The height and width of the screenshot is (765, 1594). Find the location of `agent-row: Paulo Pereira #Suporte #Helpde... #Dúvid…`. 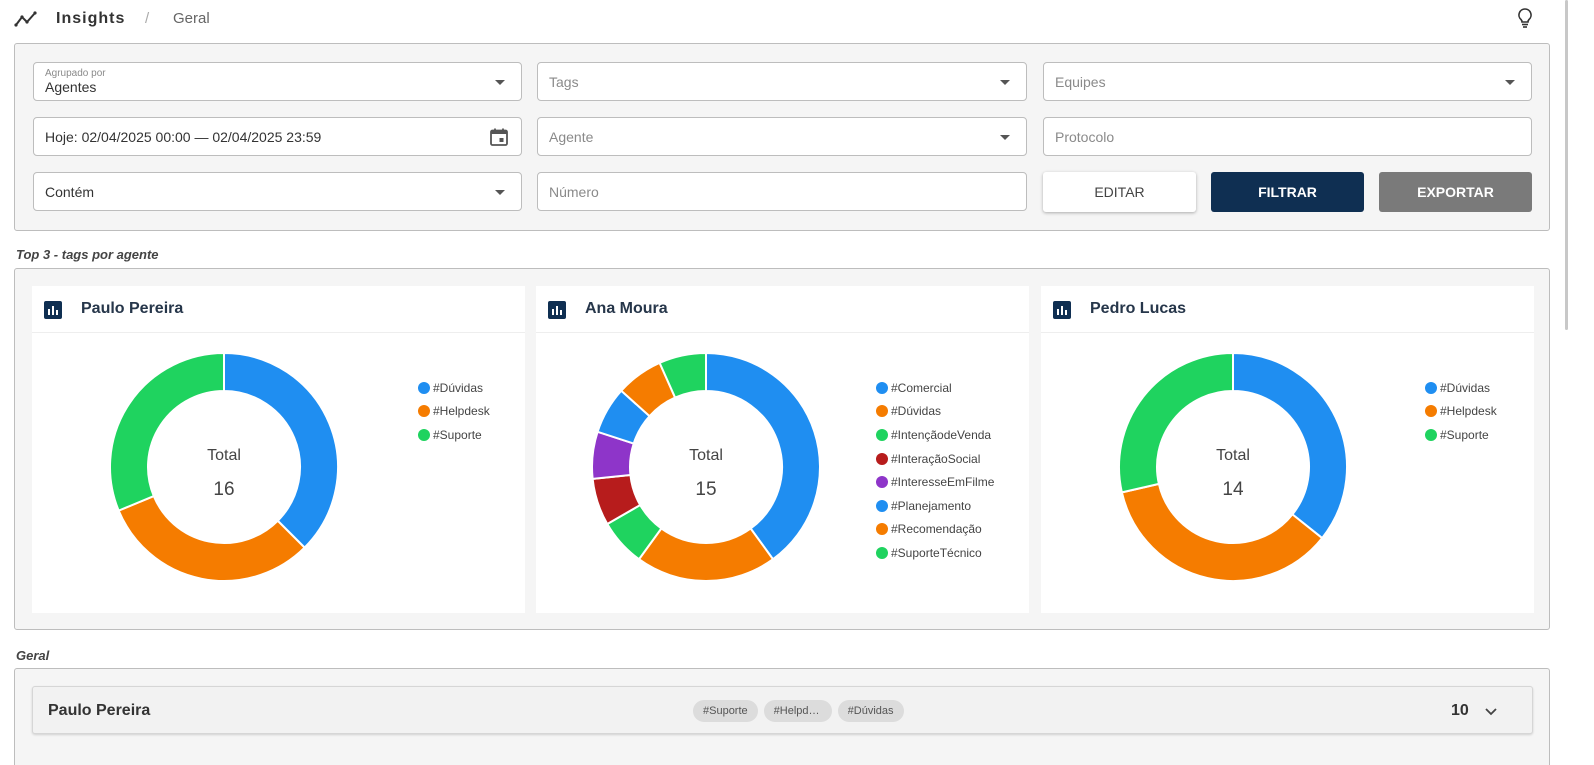

agent-row: Paulo Pereira #Suporte #Helpde... #Dúvid… is located at coordinates (782, 710).